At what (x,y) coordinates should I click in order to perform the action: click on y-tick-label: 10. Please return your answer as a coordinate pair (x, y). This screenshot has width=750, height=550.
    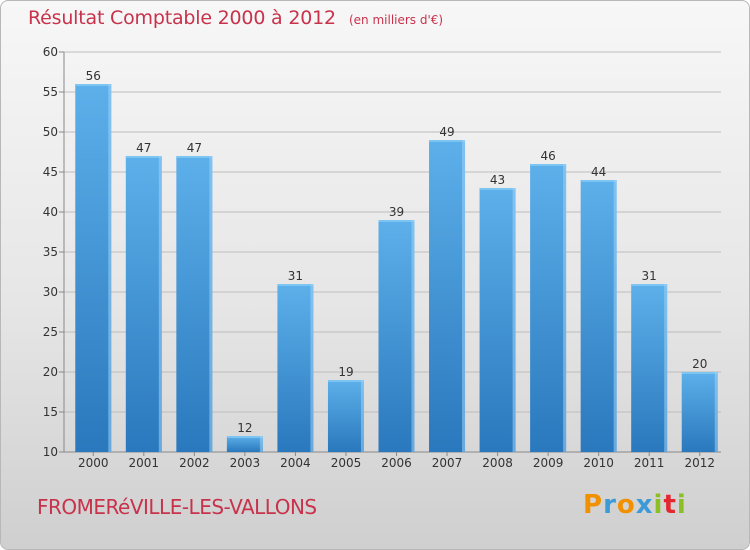
    Looking at the image, I should click on (50, 452).